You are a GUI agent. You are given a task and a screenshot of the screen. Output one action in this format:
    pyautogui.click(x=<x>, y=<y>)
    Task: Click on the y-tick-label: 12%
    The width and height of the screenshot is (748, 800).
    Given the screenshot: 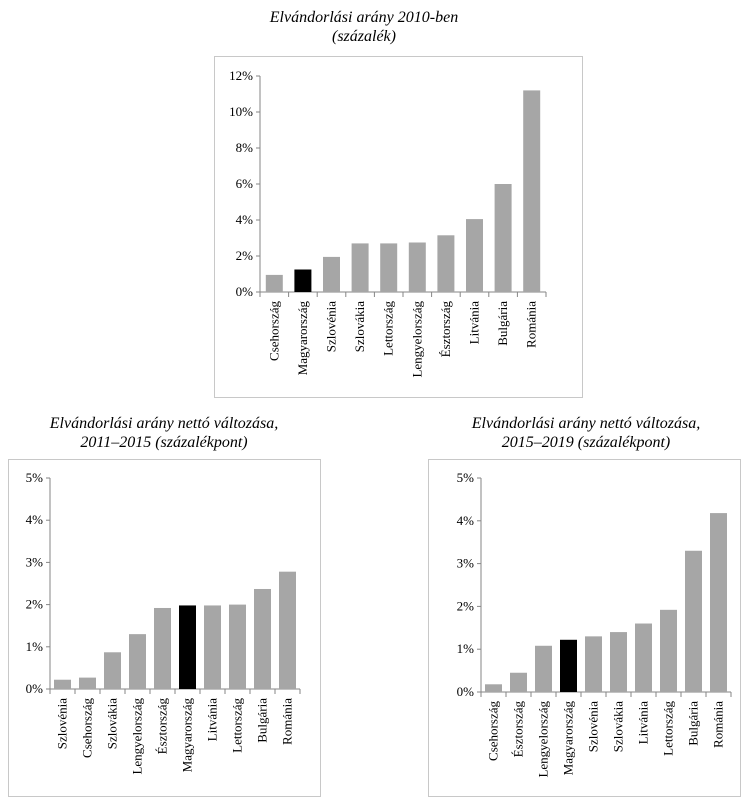 What is the action you would take?
    pyautogui.click(x=241, y=75)
    